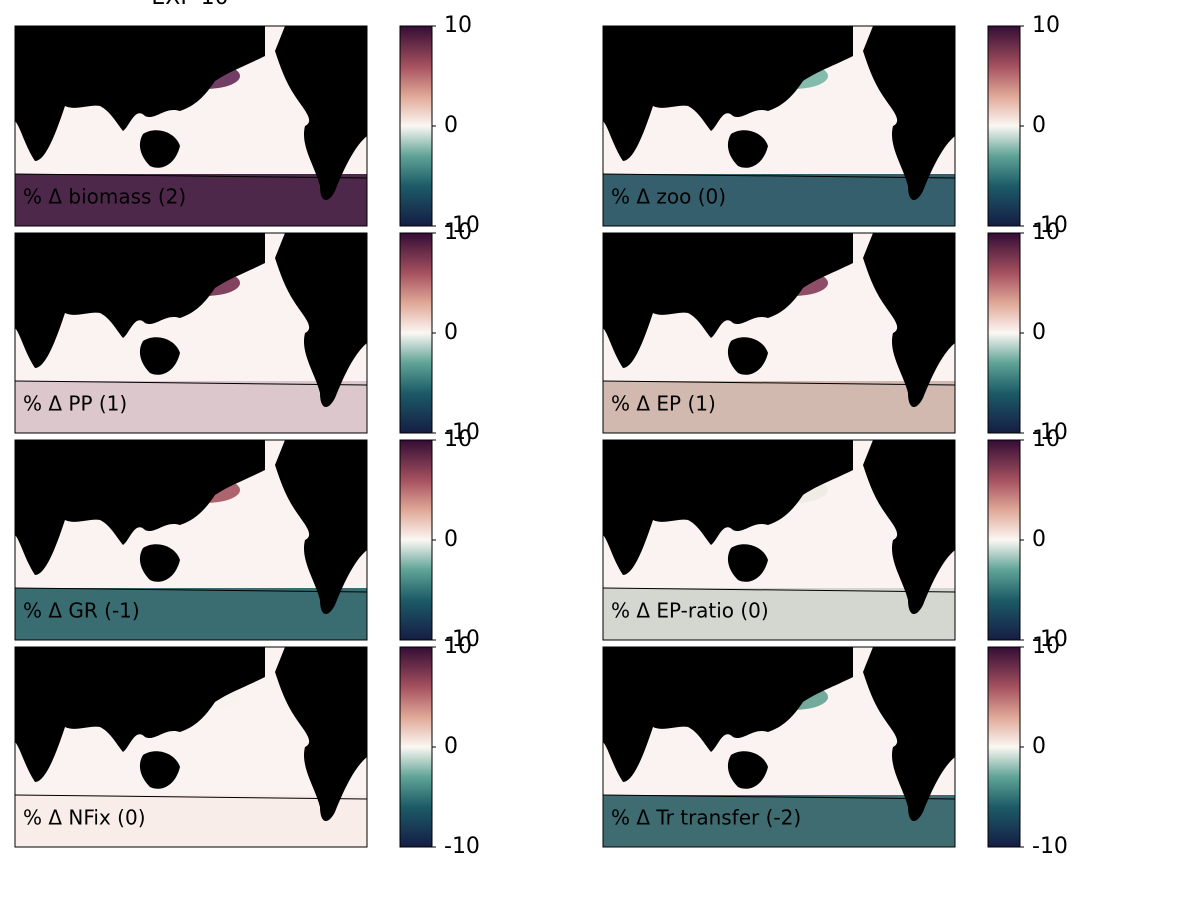 The height and width of the screenshot is (904, 1200). What do you see at coordinates (81, 611) in the screenshot?
I see `panel-label: % Δ GR (-1)` at bounding box center [81, 611].